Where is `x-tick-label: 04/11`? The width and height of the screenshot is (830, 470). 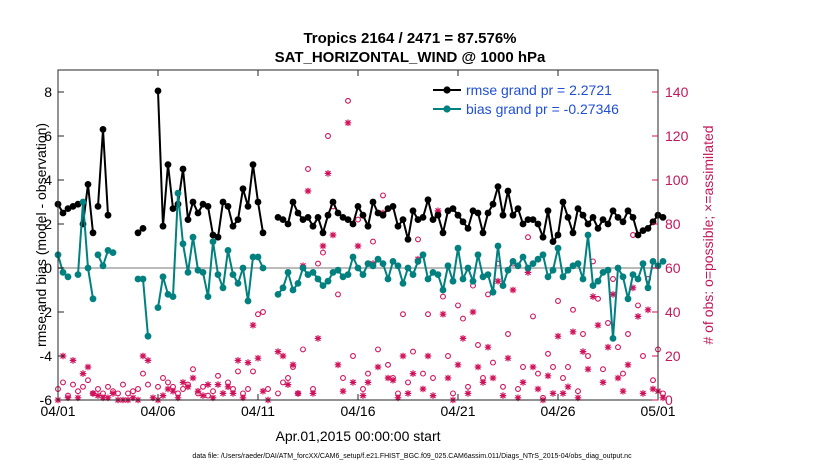
x-tick-label: 04/11 is located at coordinates (258, 411).